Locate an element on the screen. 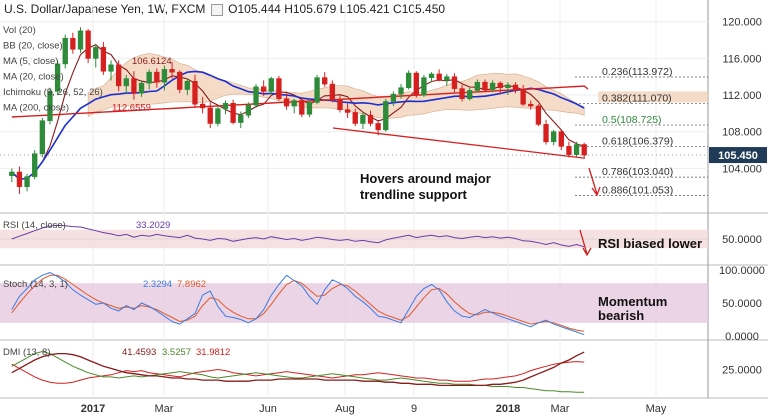  annotation-text: bearish is located at coordinates (621, 315).